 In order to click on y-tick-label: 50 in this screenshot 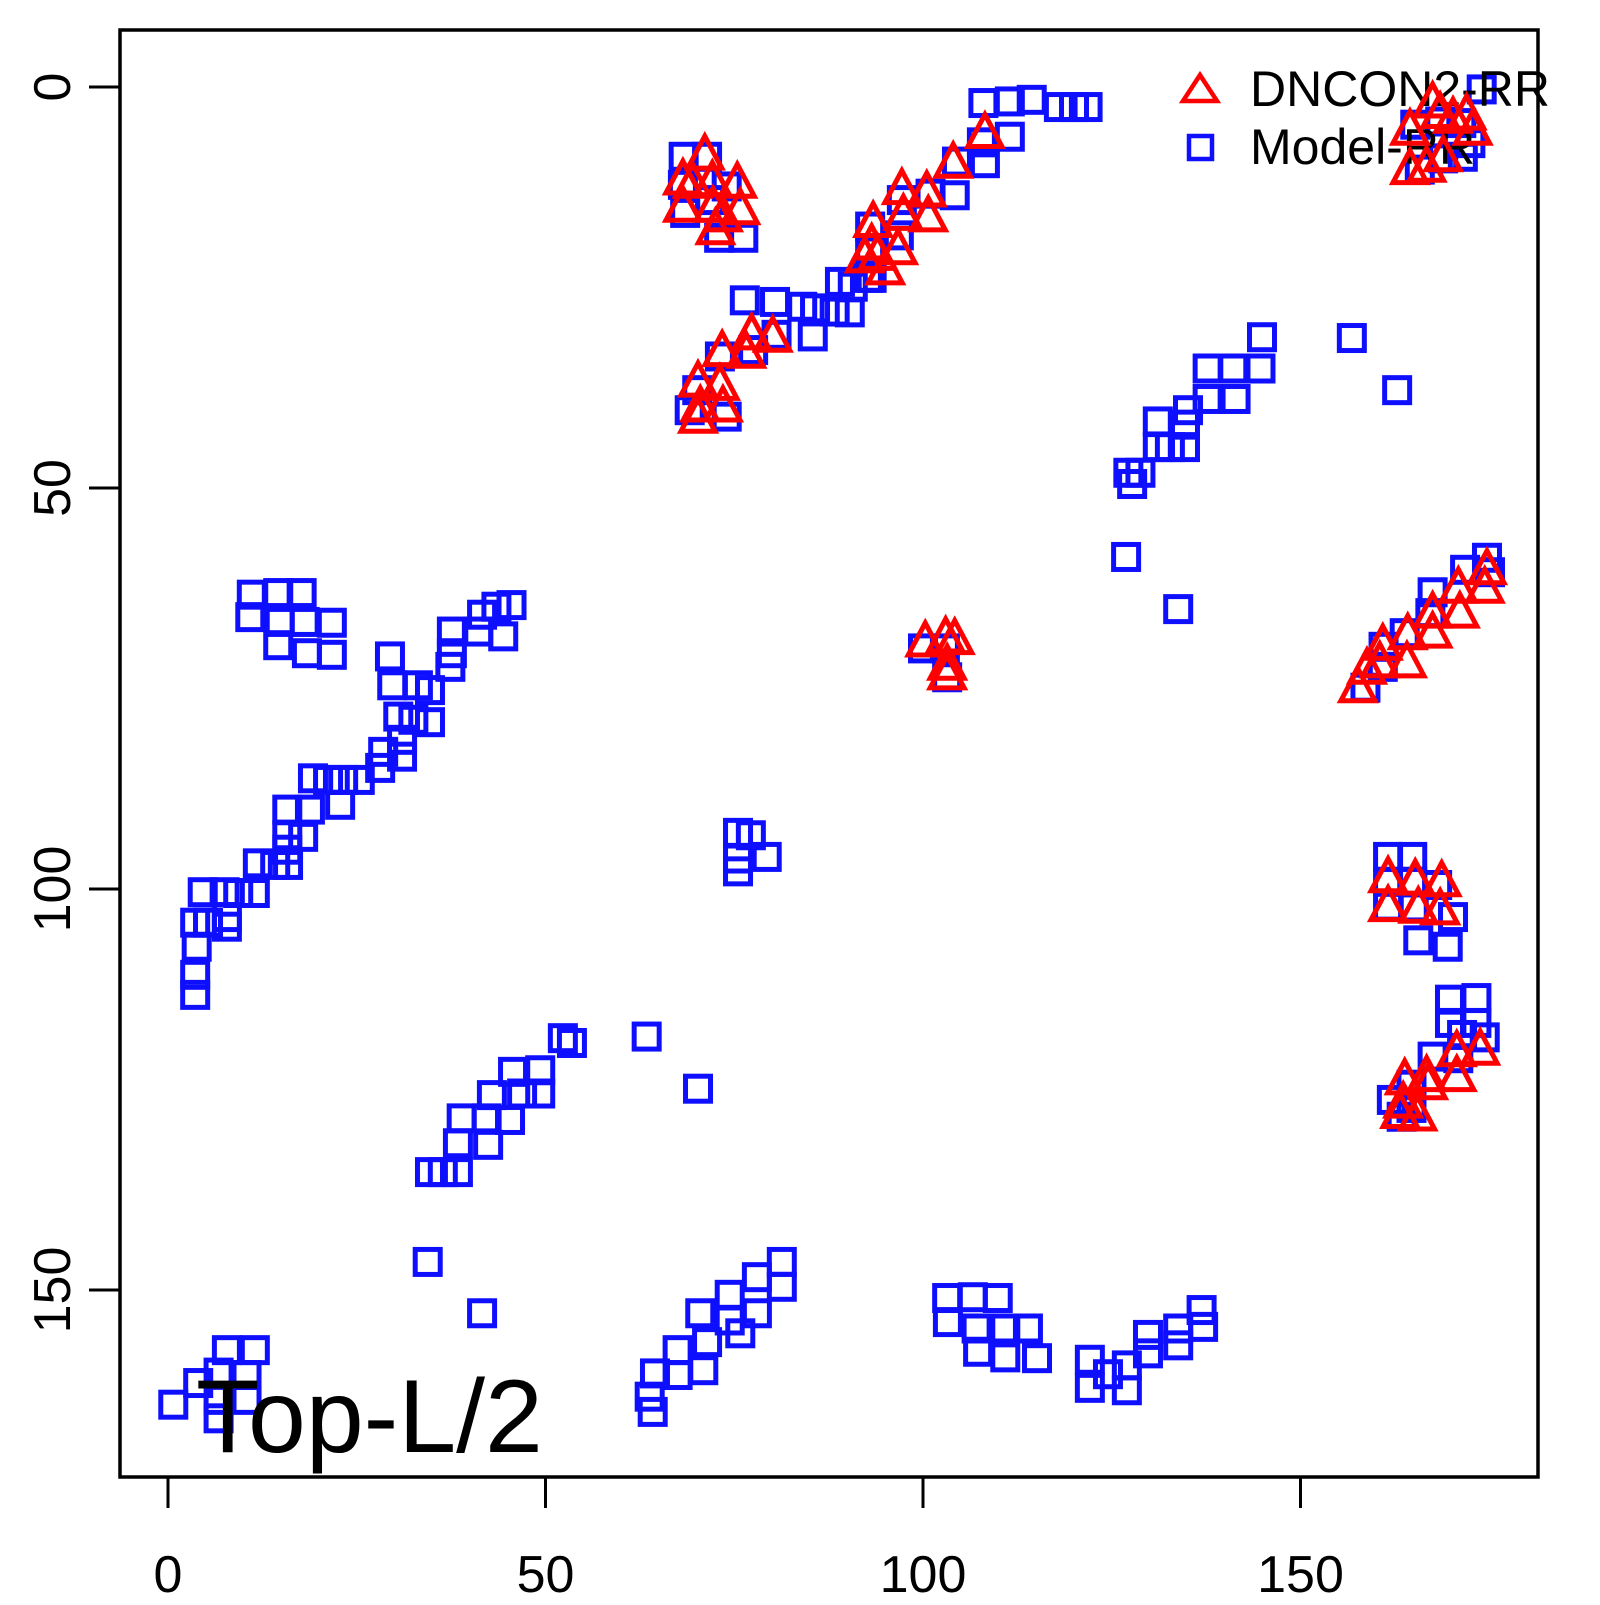, I will do `click(53, 488)`.